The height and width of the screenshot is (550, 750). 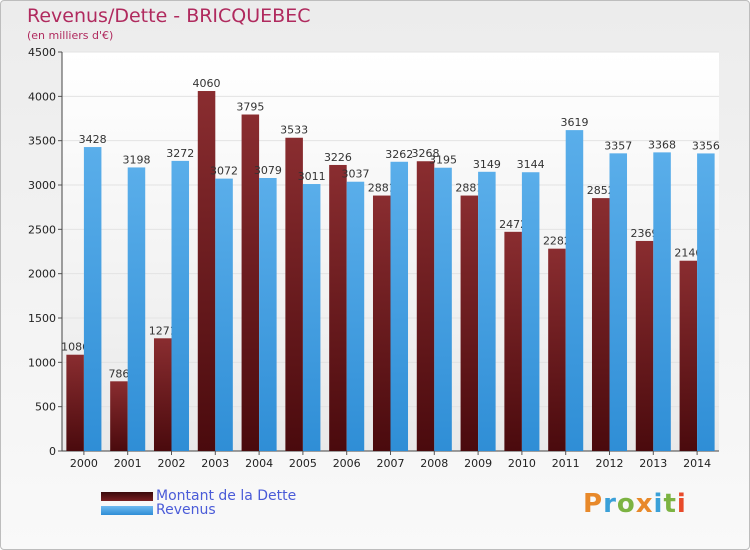 What do you see at coordinates (645, 233) in the screenshot?
I see `value-label-dette: 2369` at bounding box center [645, 233].